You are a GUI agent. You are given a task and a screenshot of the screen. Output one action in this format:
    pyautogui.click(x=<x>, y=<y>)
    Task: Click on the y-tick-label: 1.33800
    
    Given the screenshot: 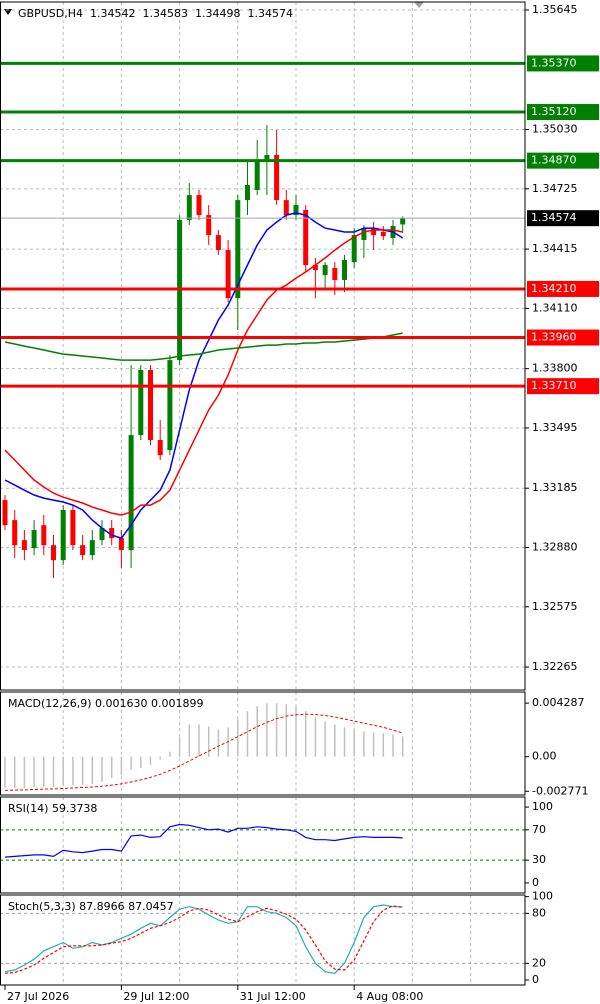 What is the action you would take?
    pyautogui.click(x=555, y=368)
    